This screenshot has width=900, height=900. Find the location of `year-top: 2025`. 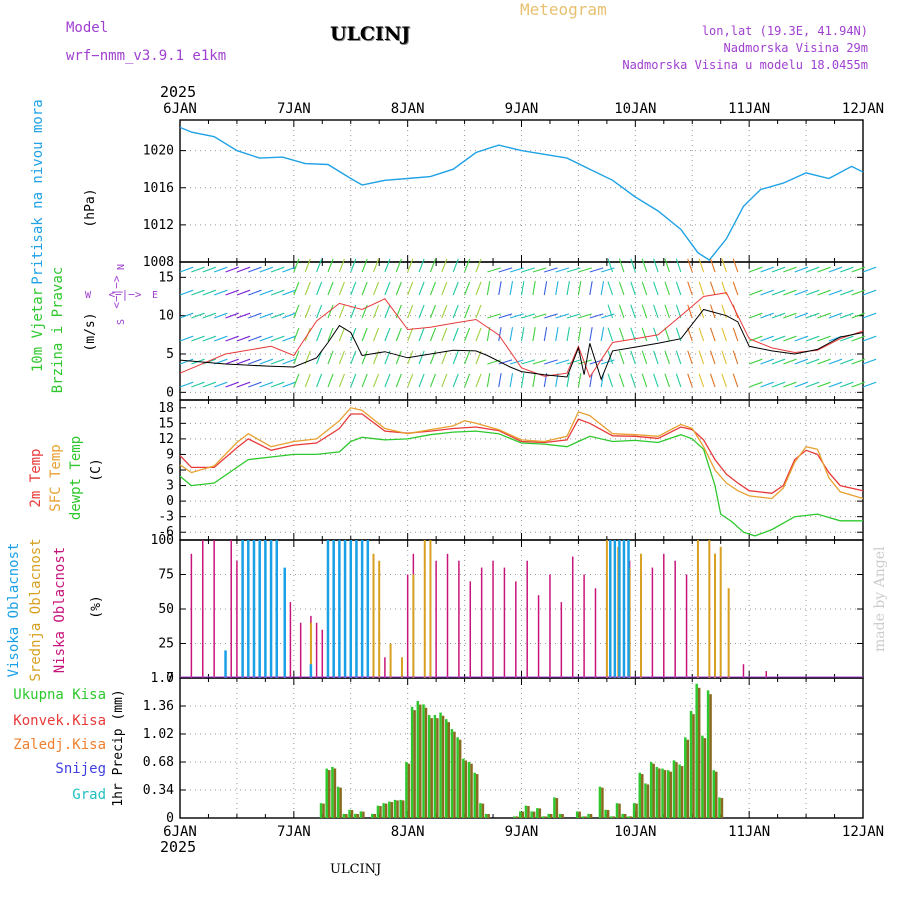

year-top: 2025 is located at coordinates (178, 92).